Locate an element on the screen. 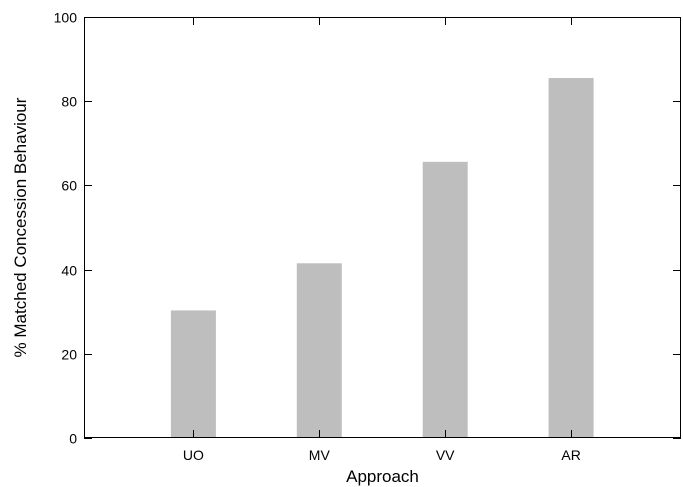  y-tick-label: 40 is located at coordinates (69, 271).